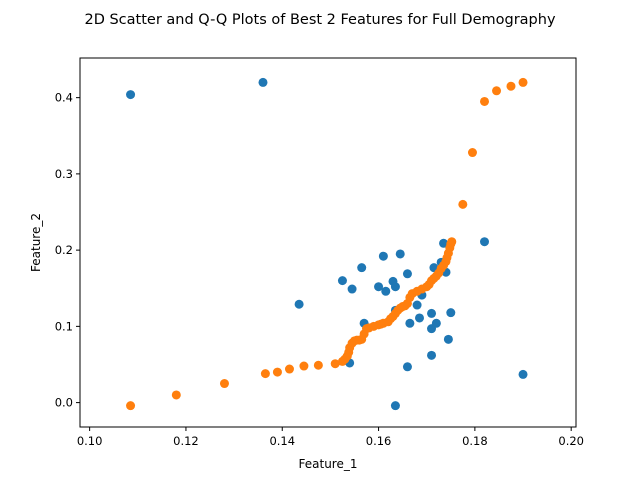  I want to click on x-tick-label: 0.20, so click(571, 441).